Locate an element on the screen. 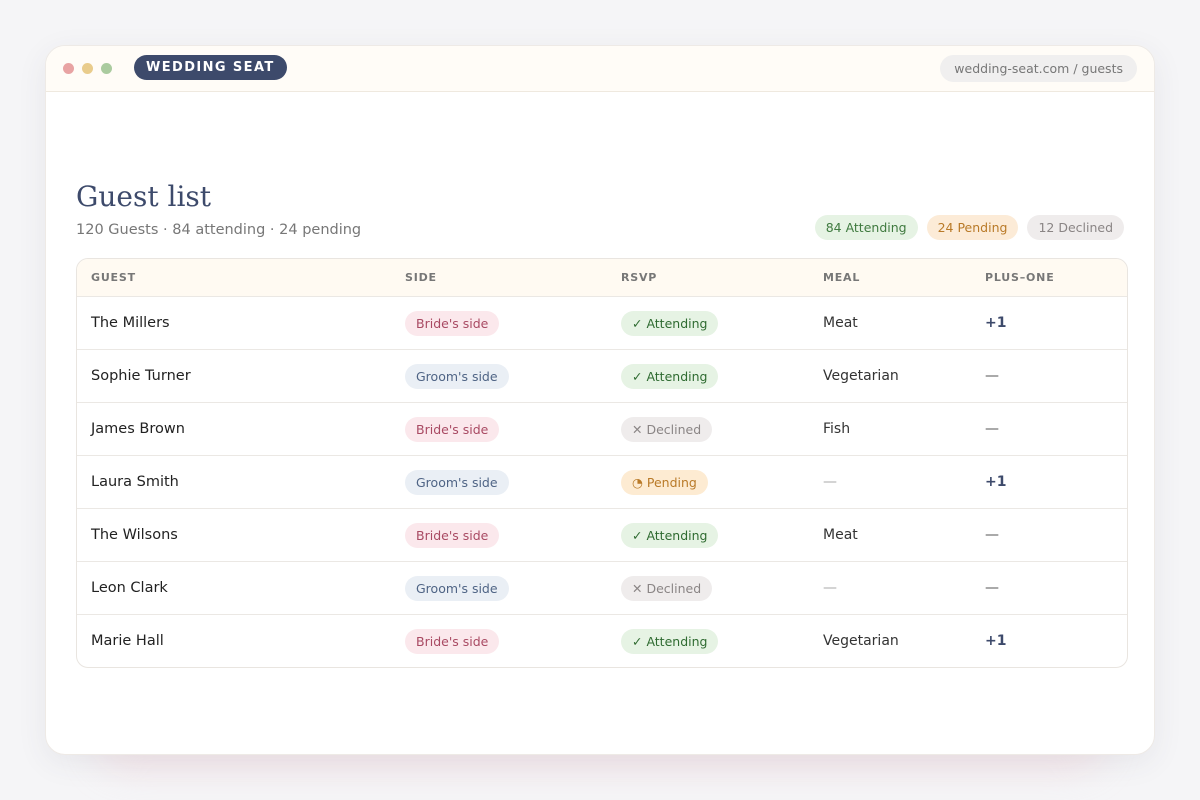 Image resolution: width=1200 pixels, height=800 pixels. page-subtitle: 120 Guests · 84 attending · 24 pending is located at coordinates (219, 230).